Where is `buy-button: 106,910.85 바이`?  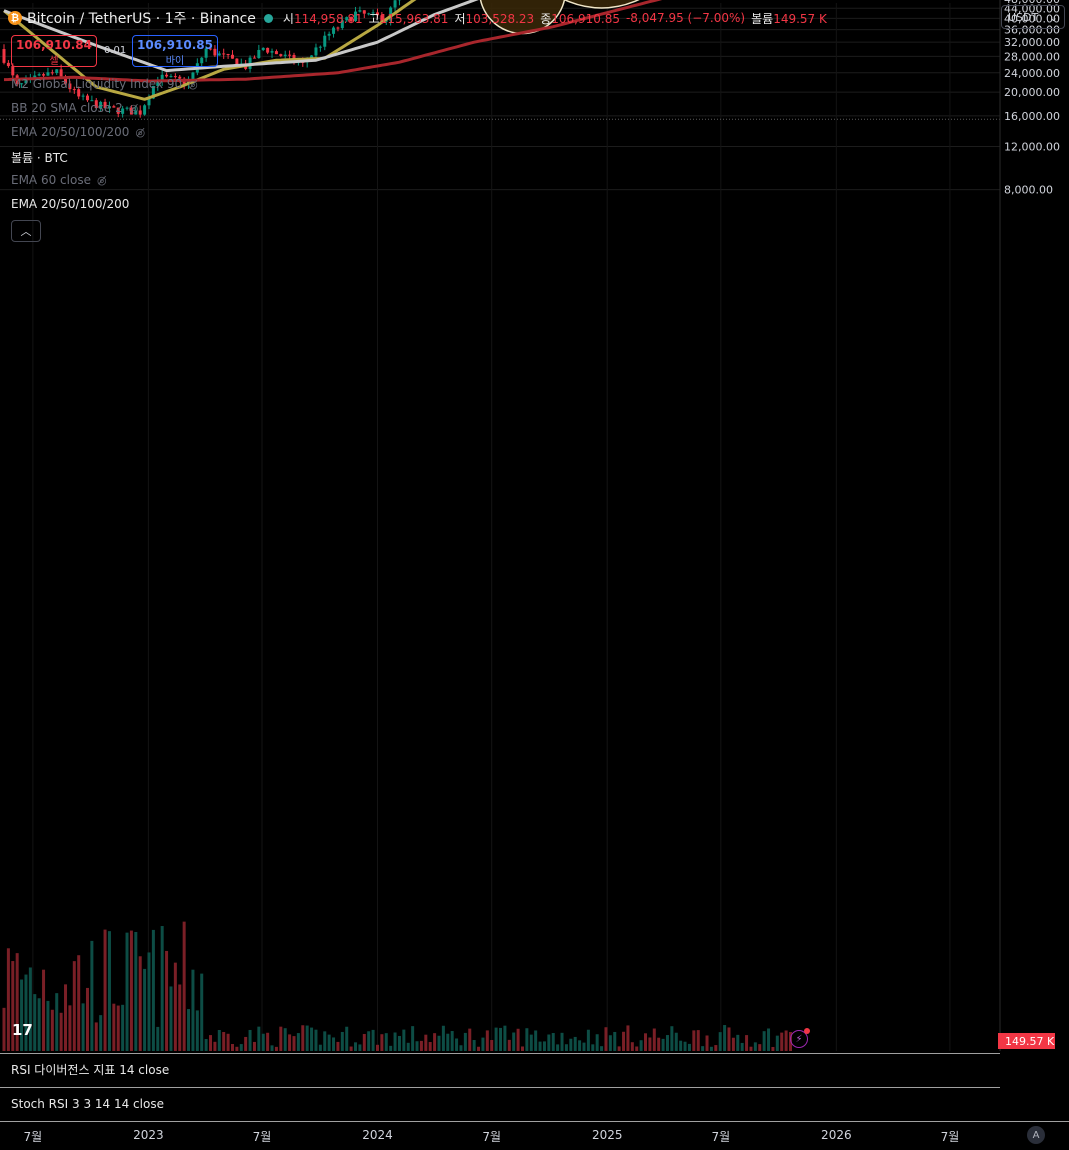
buy-button: 106,910.85 바이 is located at coordinates (175, 51).